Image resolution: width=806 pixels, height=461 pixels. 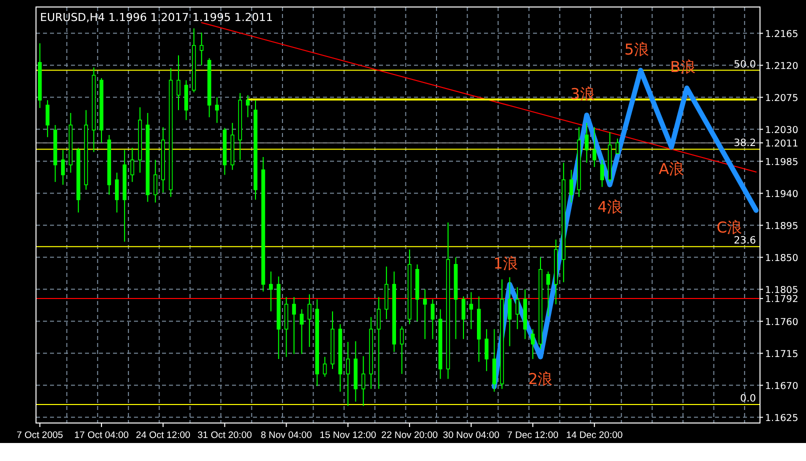 What do you see at coordinates (745, 241) in the screenshot?
I see `annotation: 23.6` at bounding box center [745, 241].